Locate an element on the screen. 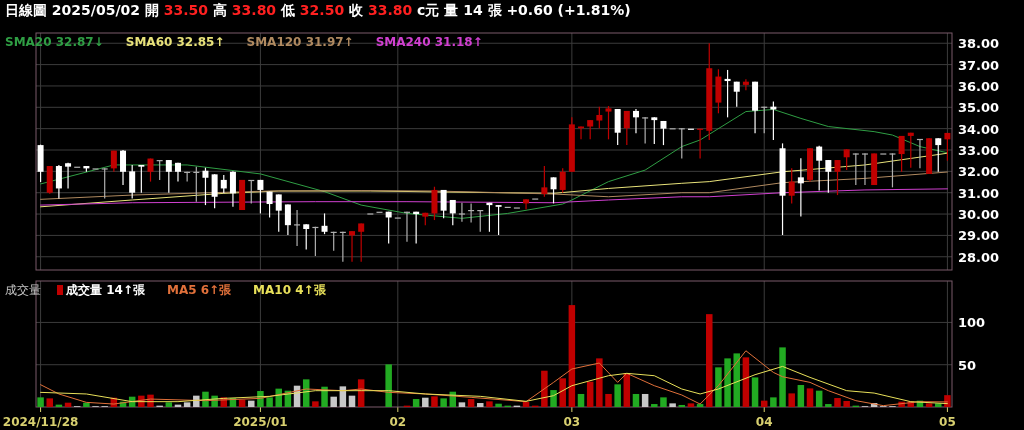 The height and width of the screenshot is (430, 1024). x-tick-label: 04 is located at coordinates (764, 422).